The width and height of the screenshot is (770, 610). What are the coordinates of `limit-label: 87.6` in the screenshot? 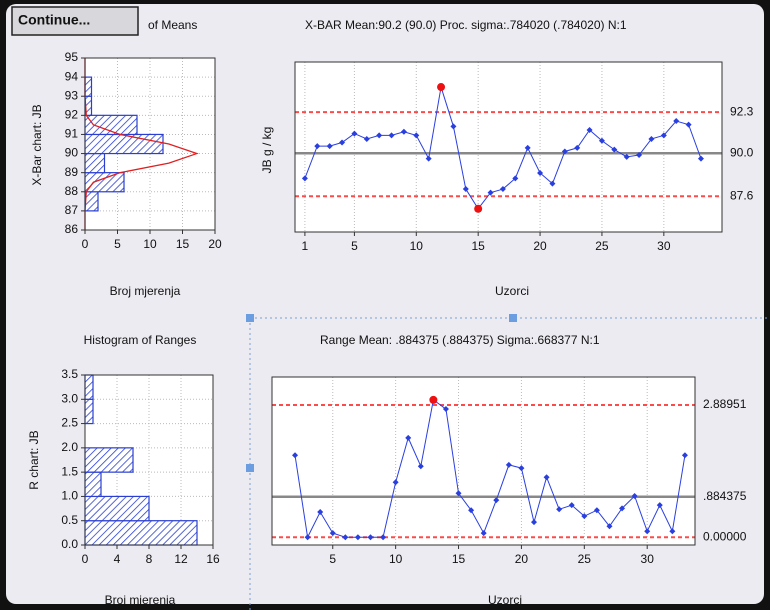 It's located at (742, 195).